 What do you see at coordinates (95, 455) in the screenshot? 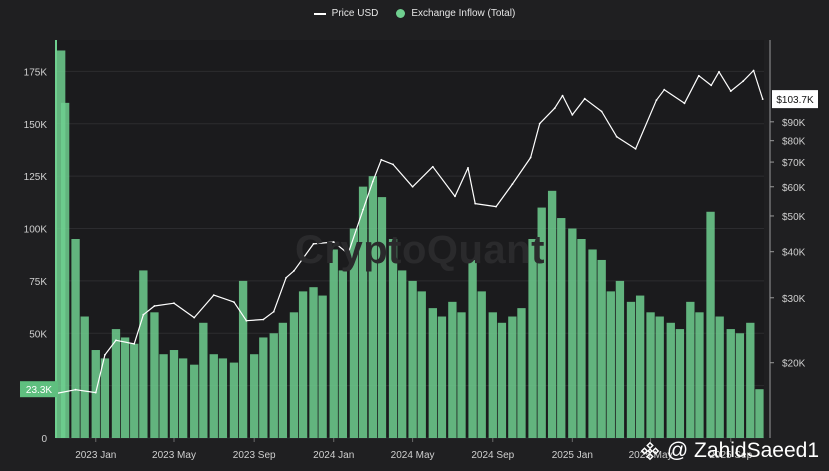
I see `x-tick-label: 2023 Jan` at bounding box center [95, 455].